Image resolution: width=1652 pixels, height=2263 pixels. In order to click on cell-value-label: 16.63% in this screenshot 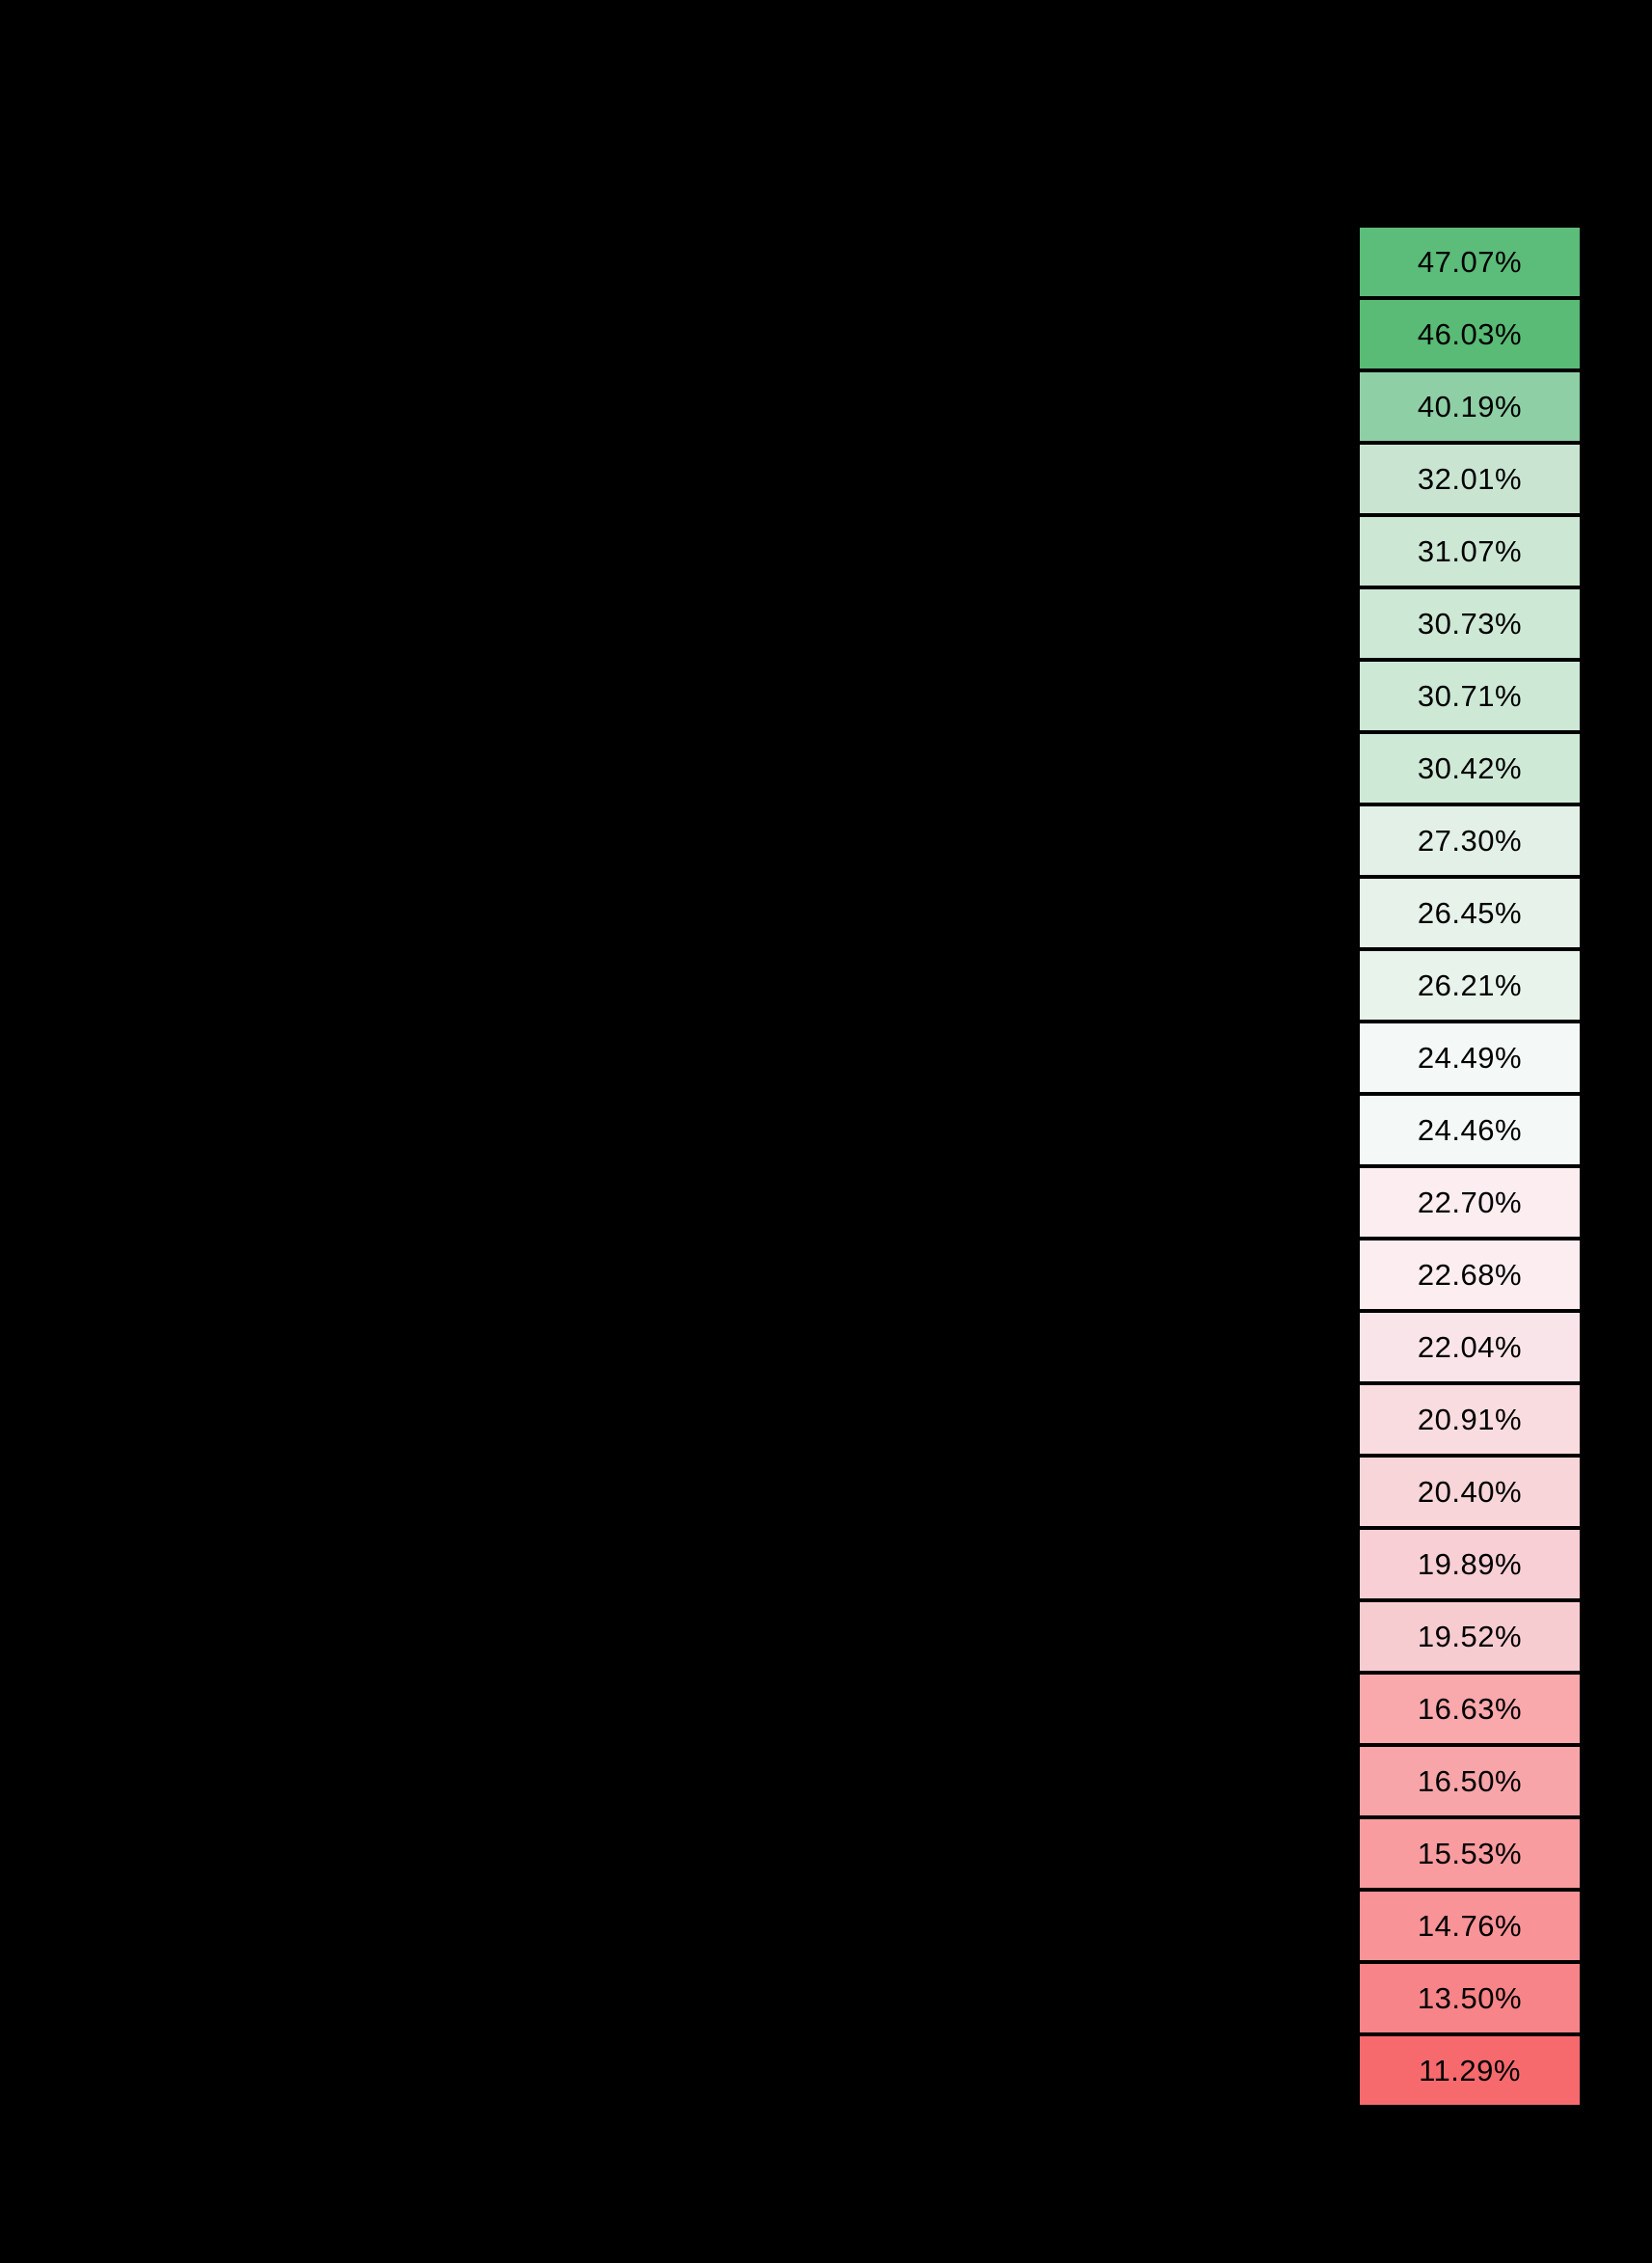, I will do `click(1470, 1709)`.